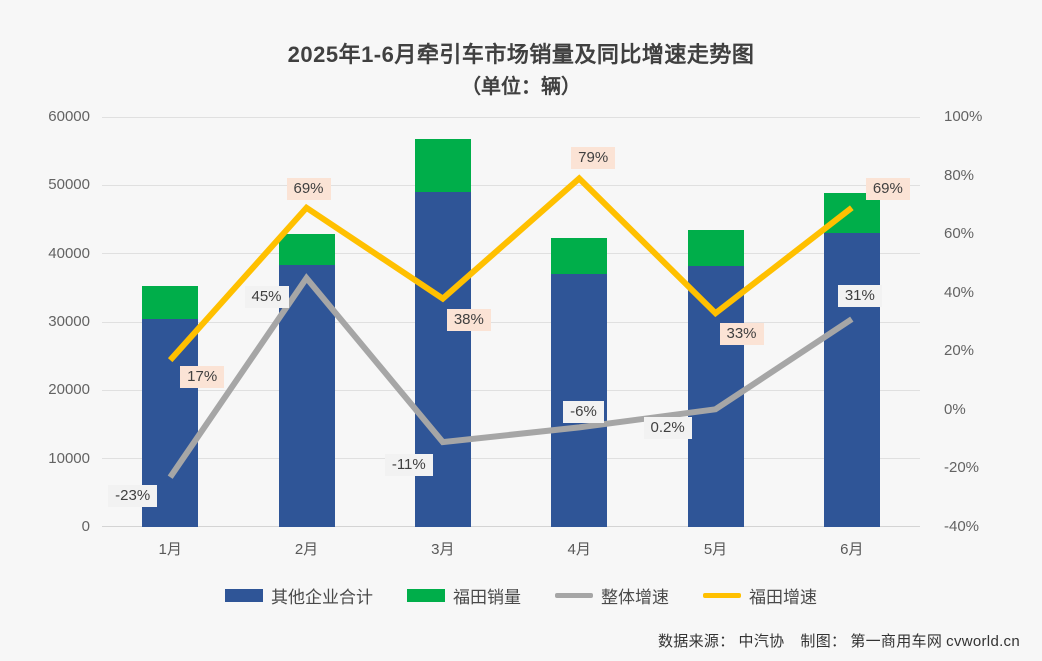  What do you see at coordinates (579, 549) in the screenshot?
I see `x-axis-tick: 4月` at bounding box center [579, 549].